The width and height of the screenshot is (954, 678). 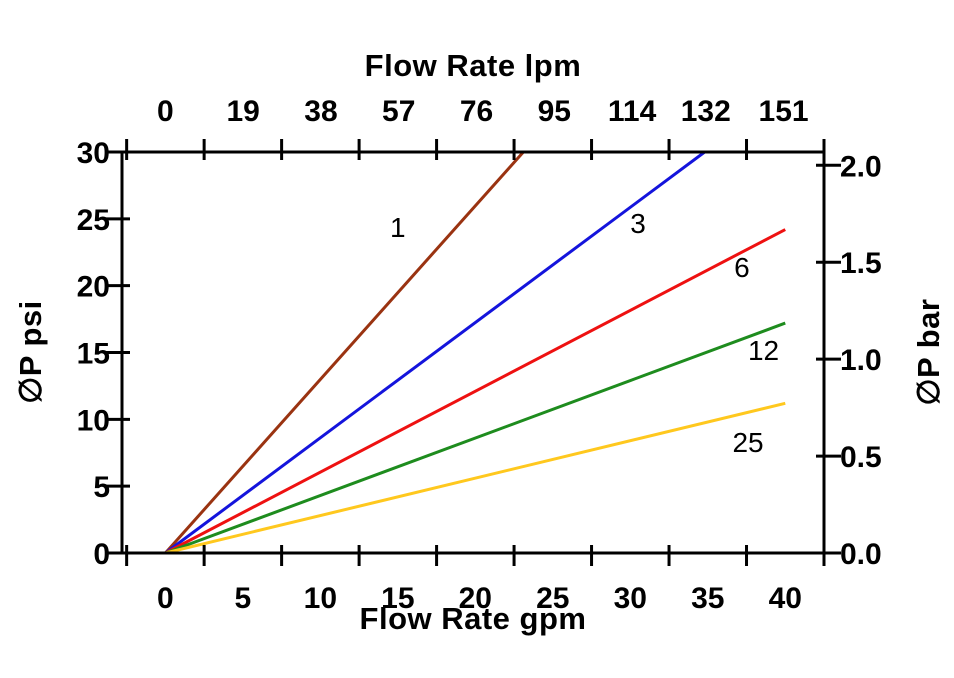 What do you see at coordinates (165, 598) in the screenshot?
I see `x-bottom-tick-label: 0` at bounding box center [165, 598].